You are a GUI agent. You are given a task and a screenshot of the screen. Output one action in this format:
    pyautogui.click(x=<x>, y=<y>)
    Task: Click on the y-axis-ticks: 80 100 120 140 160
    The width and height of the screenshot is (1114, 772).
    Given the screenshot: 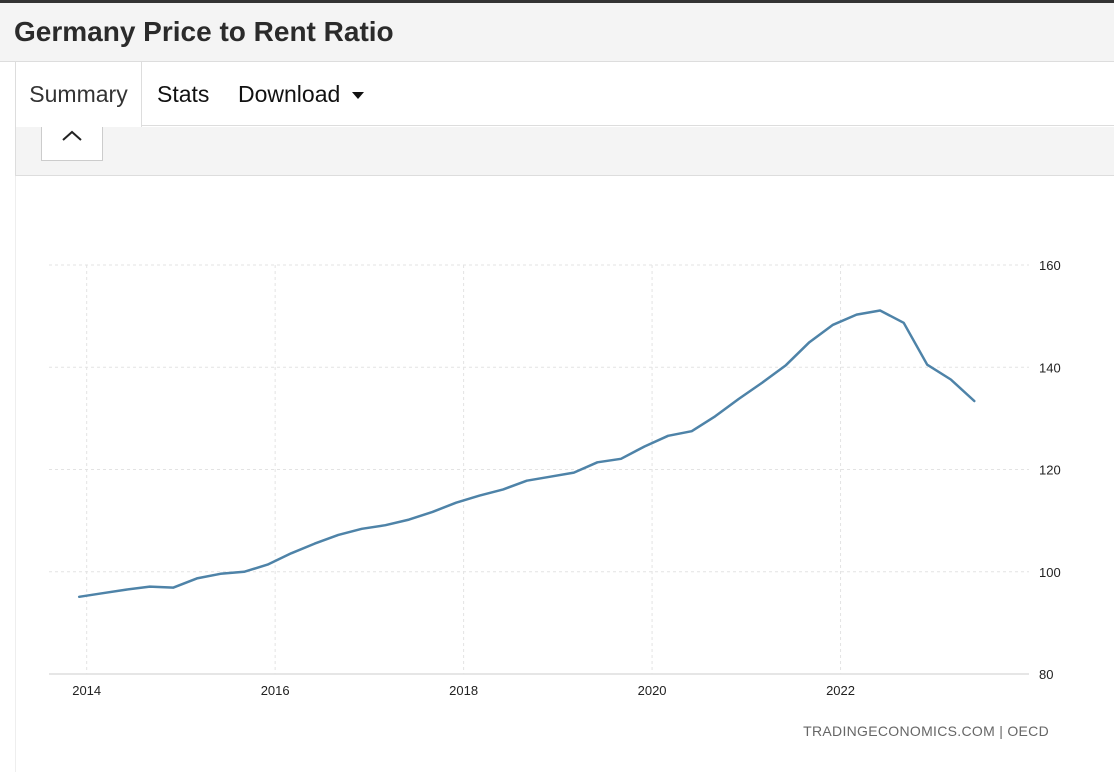 What is the action you would take?
    pyautogui.click(x=1050, y=470)
    